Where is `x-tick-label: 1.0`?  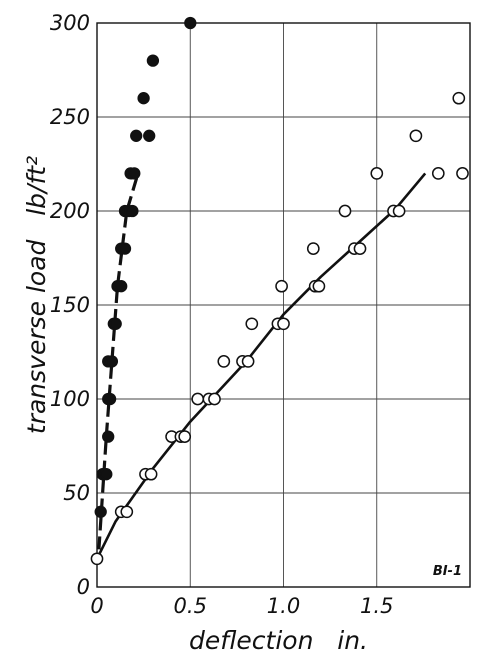 x-tick-label: 1.0 is located at coordinates (283, 606).